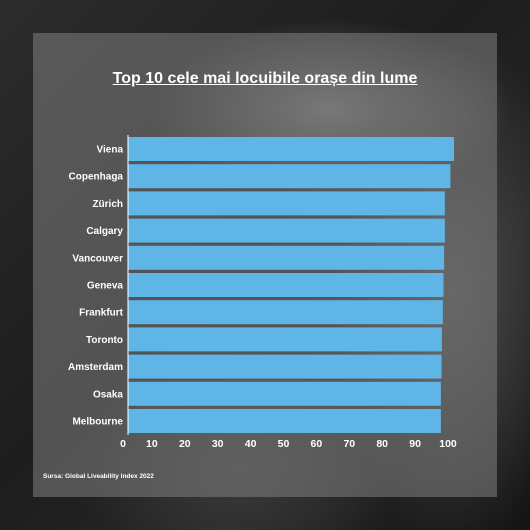  What do you see at coordinates (123, 444) in the screenshot?
I see `x-tick-label: 0` at bounding box center [123, 444].